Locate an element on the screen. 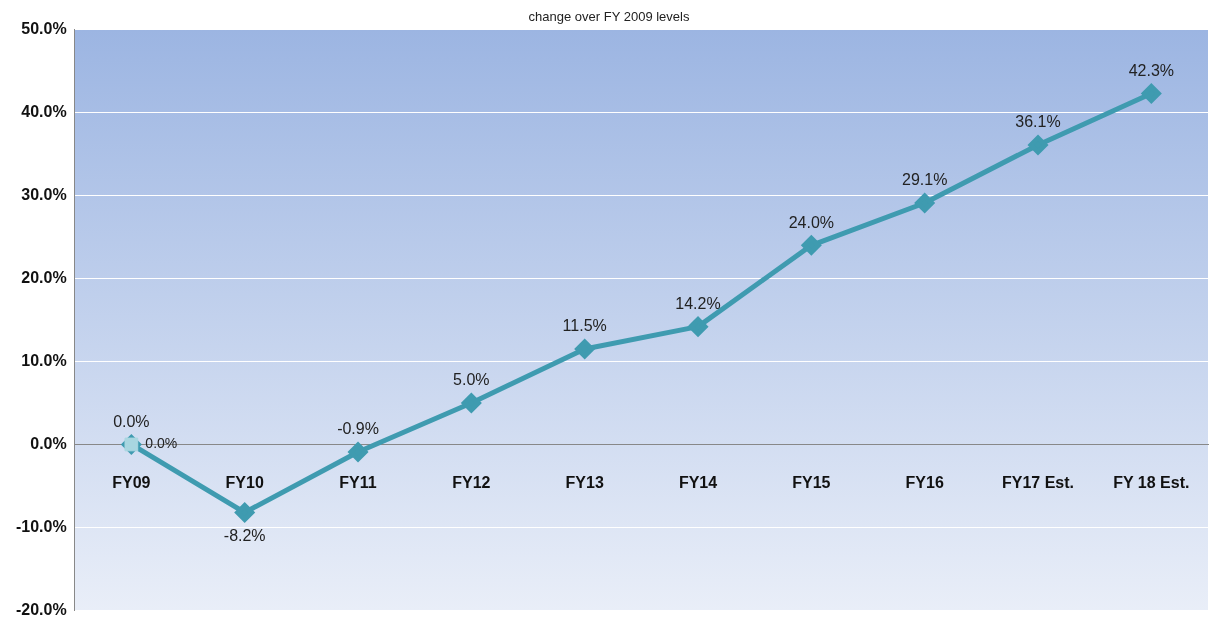  data-label: -8.2% is located at coordinates (244, 535).